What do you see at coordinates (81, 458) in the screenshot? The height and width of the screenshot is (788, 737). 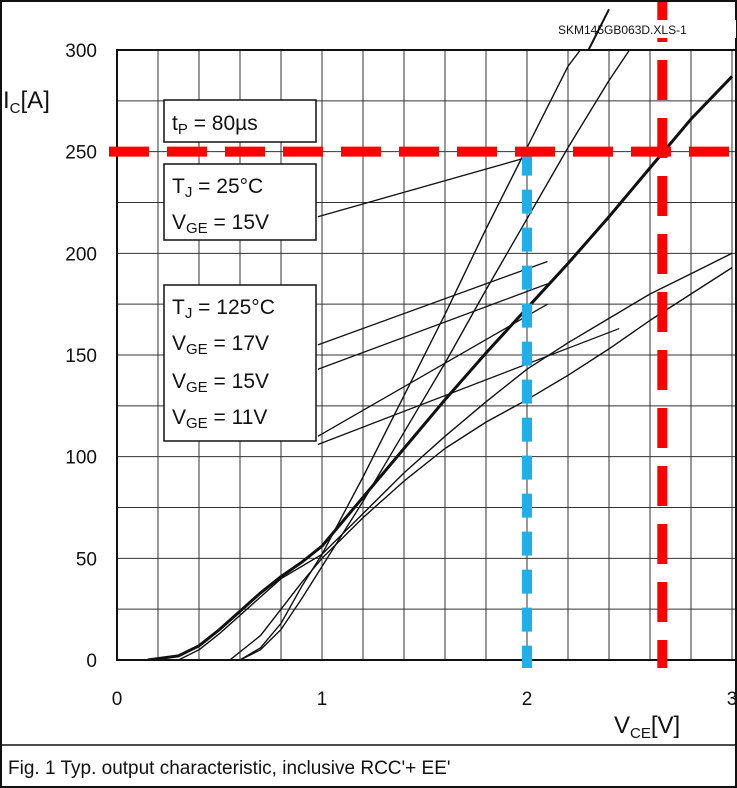 I see `y-tick-label: 100` at bounding box center [81, 458].